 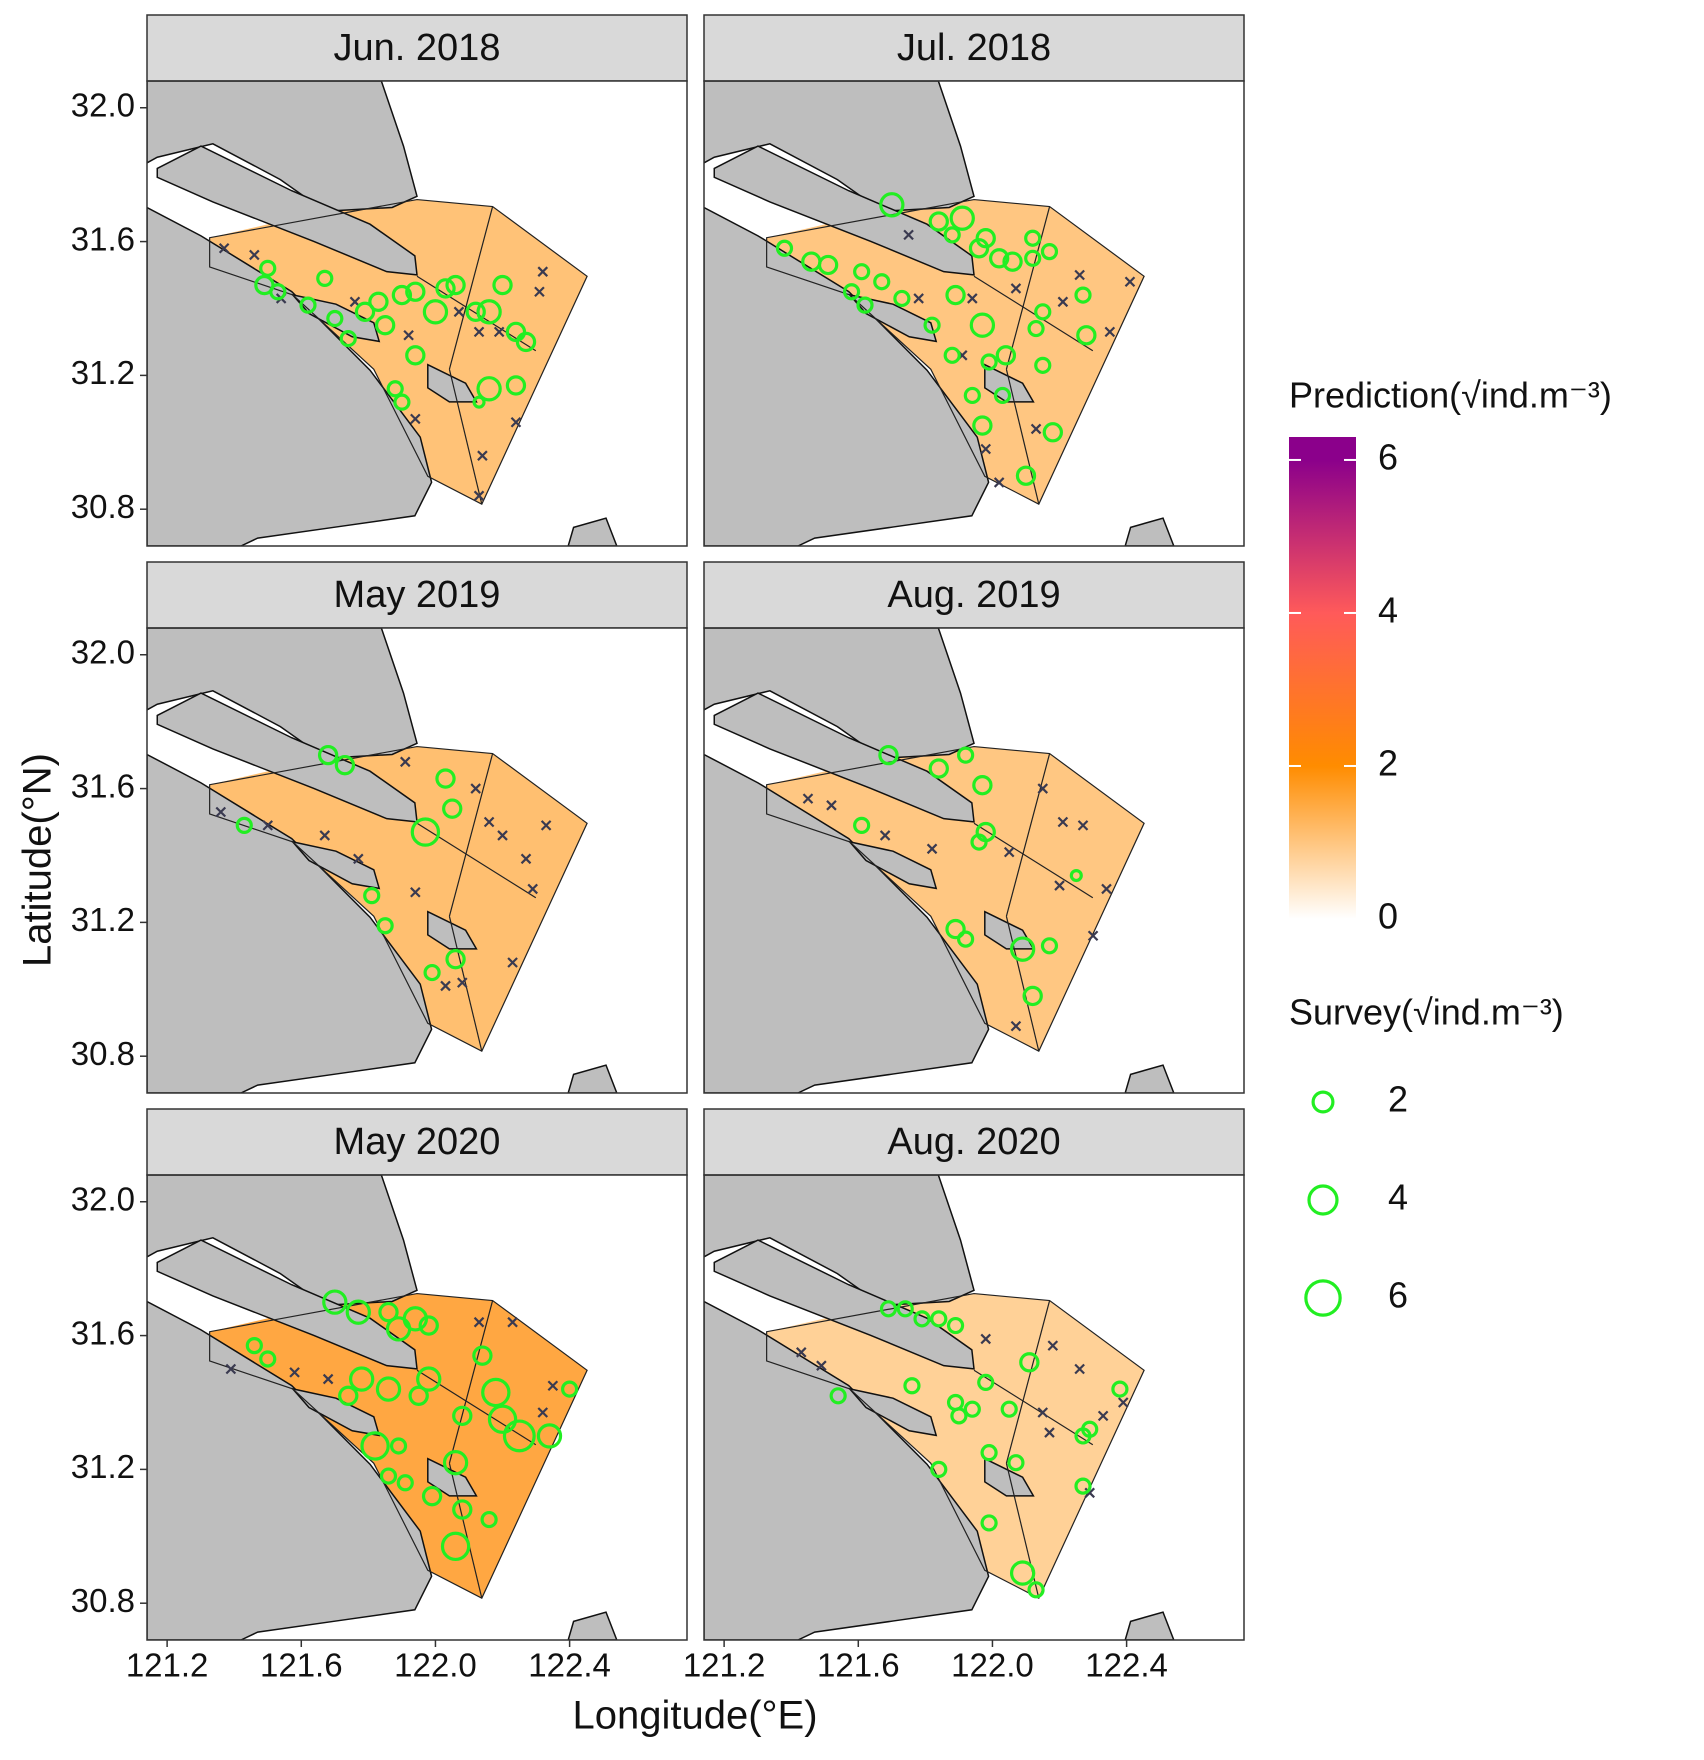 What do you see at coordinates (1388, 456) in the screenshot?
I see `colorbar-label: 6` at bounding box center [1388, 456].